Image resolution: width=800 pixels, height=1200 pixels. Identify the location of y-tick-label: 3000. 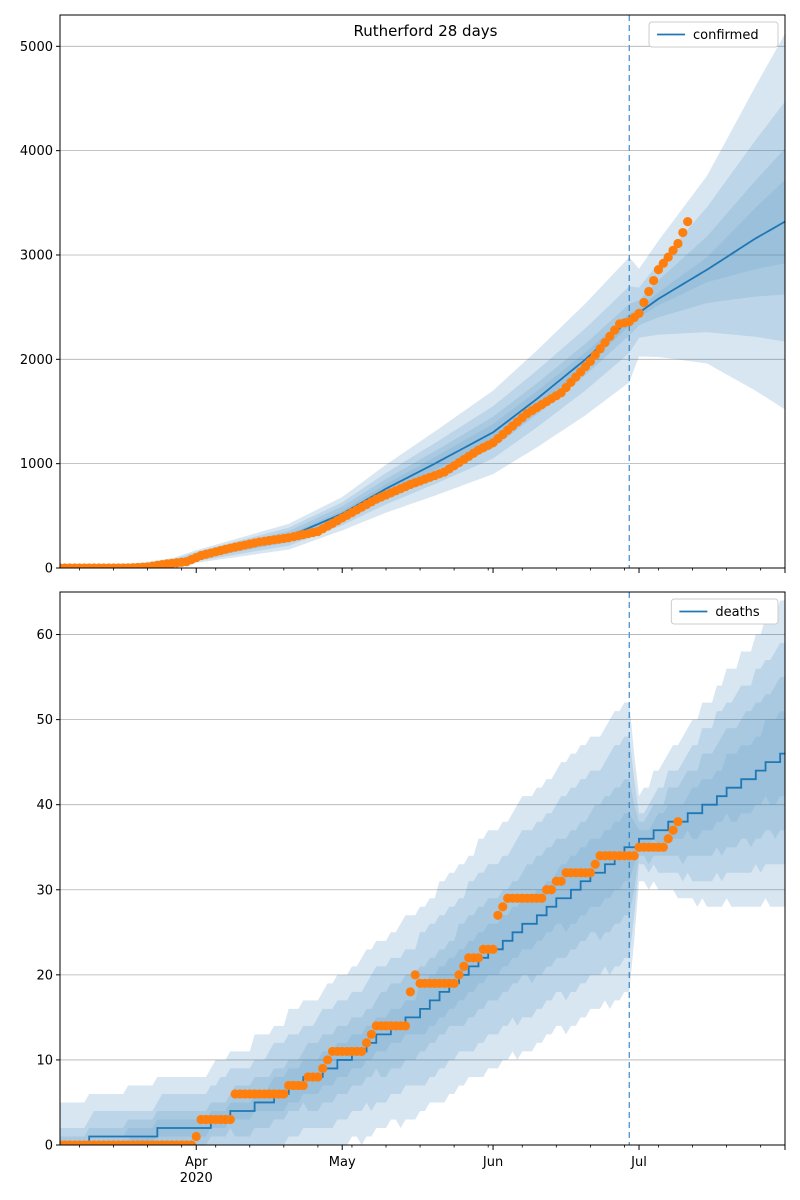
(36, 255).